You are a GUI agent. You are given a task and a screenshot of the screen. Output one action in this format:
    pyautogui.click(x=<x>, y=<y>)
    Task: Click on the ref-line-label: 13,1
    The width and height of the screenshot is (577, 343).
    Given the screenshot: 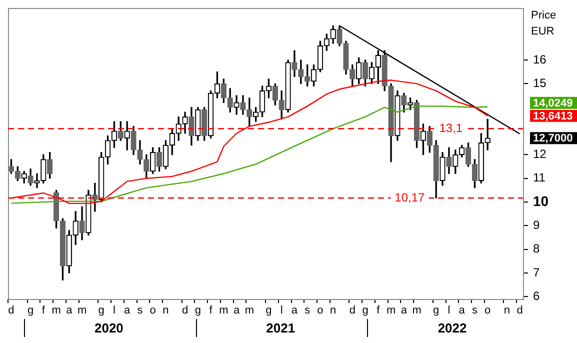 What is the action you would take?
    pyautogui.click(x=451, y=127)
    